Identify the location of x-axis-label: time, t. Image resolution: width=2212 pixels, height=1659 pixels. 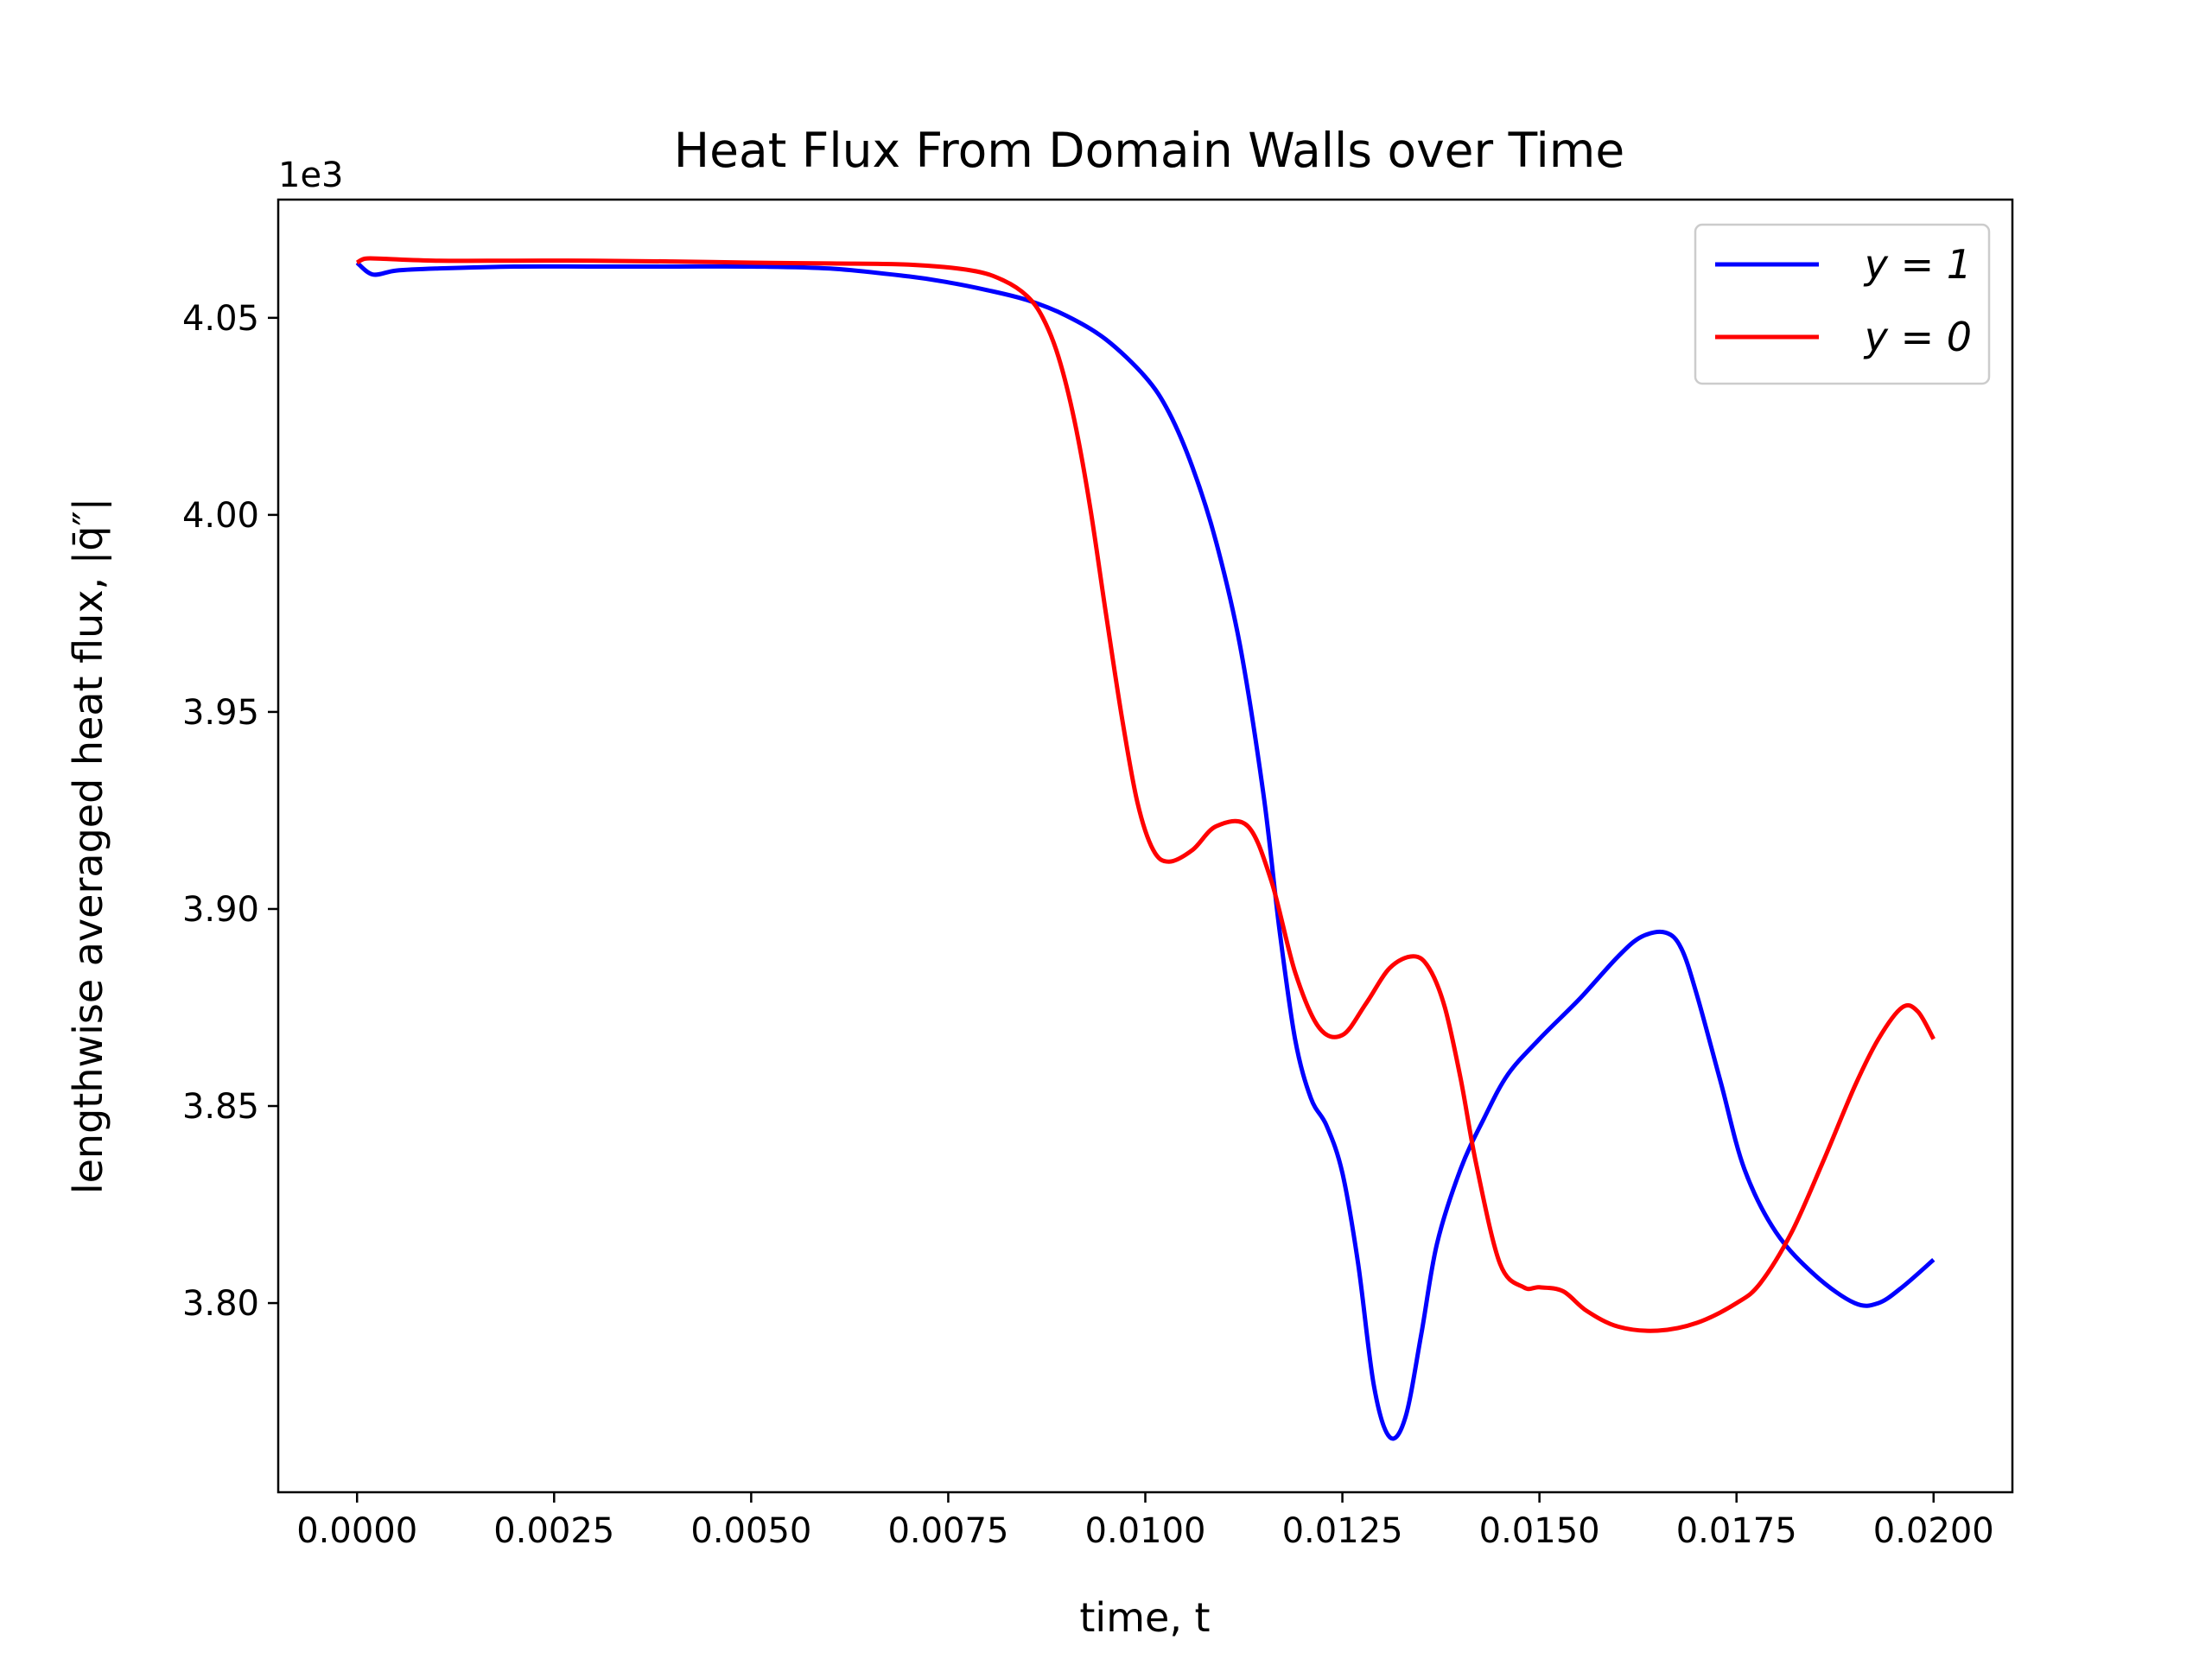
(1144, 1617).